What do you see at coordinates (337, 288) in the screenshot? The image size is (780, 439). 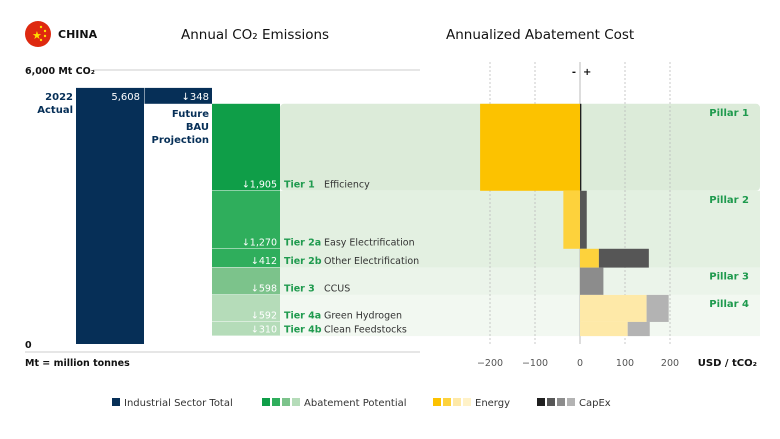 I see `tier-name: CCUS` at bounding box center [337, 288].